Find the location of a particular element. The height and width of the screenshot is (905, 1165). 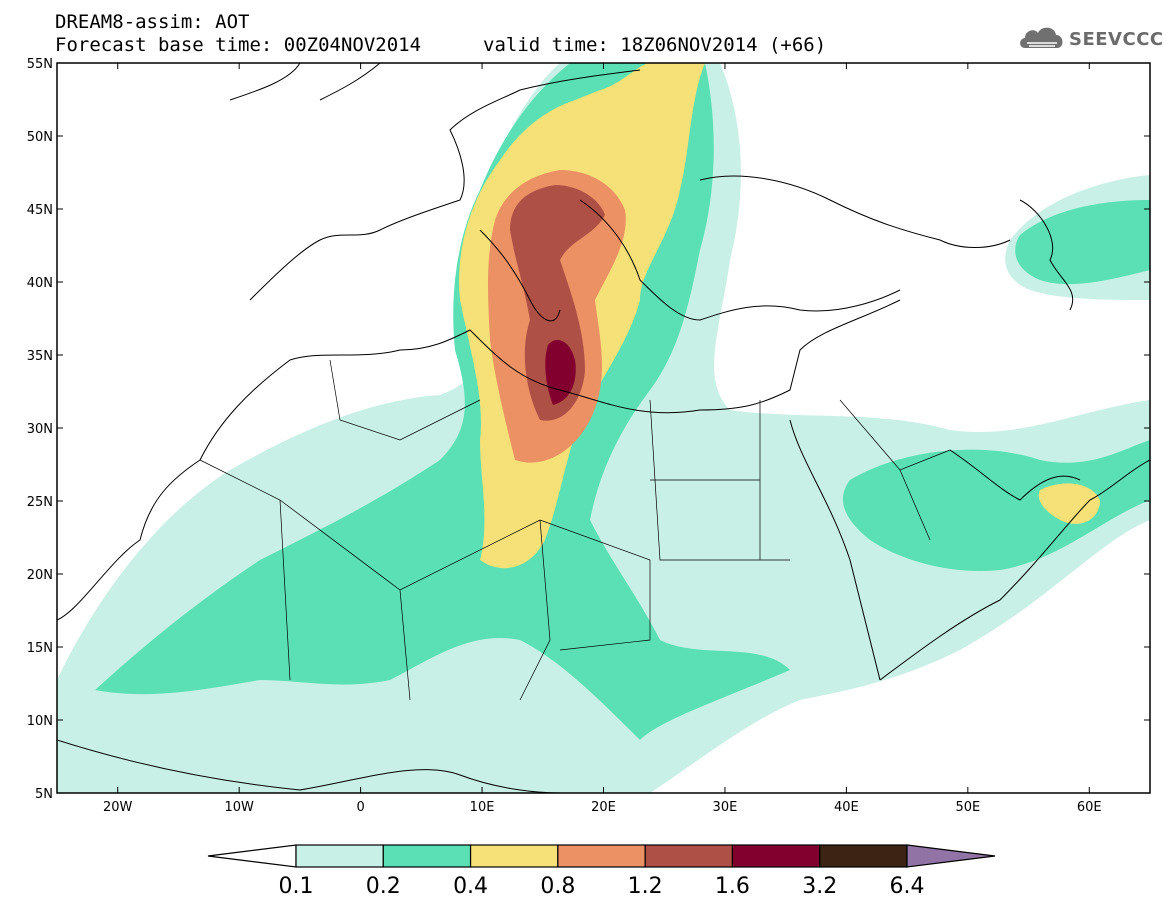

lat-label: 10N is located at coordinates (40, 721).